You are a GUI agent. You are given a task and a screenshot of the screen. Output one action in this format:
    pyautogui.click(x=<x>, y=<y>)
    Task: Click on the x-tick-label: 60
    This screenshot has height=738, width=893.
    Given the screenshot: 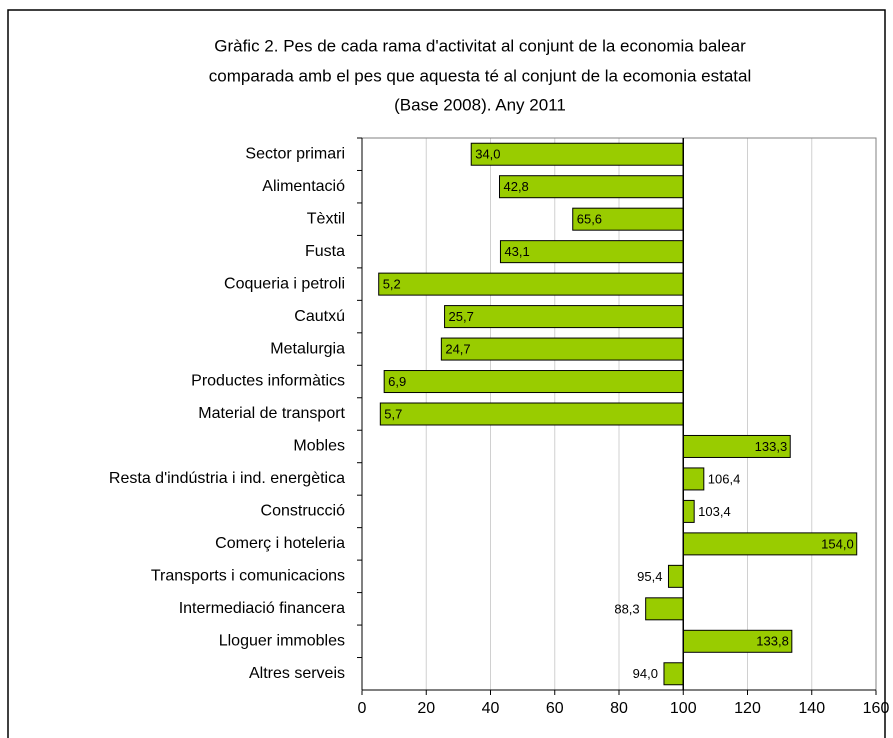 What is the action you would take?
    pyautogui.click(x=555, y=708)
    